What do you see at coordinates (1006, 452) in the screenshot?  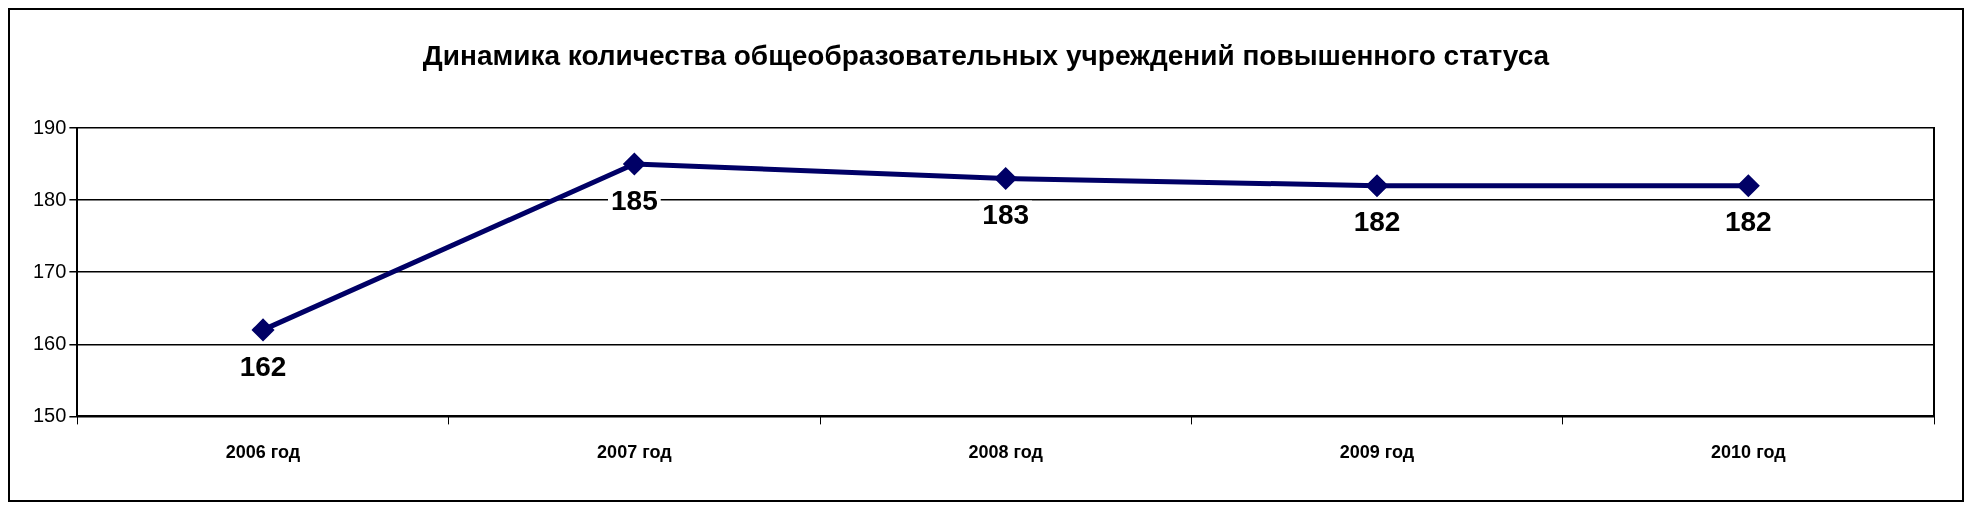 I see `x-tick-label: 2008 год` at bounding box center [1006, 452].